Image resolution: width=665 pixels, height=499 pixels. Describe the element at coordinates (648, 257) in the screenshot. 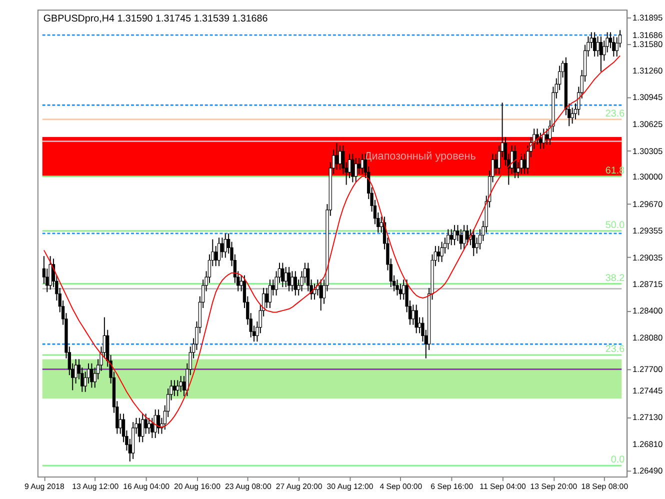

I see `y-tick-label: 1.29035` at that location.